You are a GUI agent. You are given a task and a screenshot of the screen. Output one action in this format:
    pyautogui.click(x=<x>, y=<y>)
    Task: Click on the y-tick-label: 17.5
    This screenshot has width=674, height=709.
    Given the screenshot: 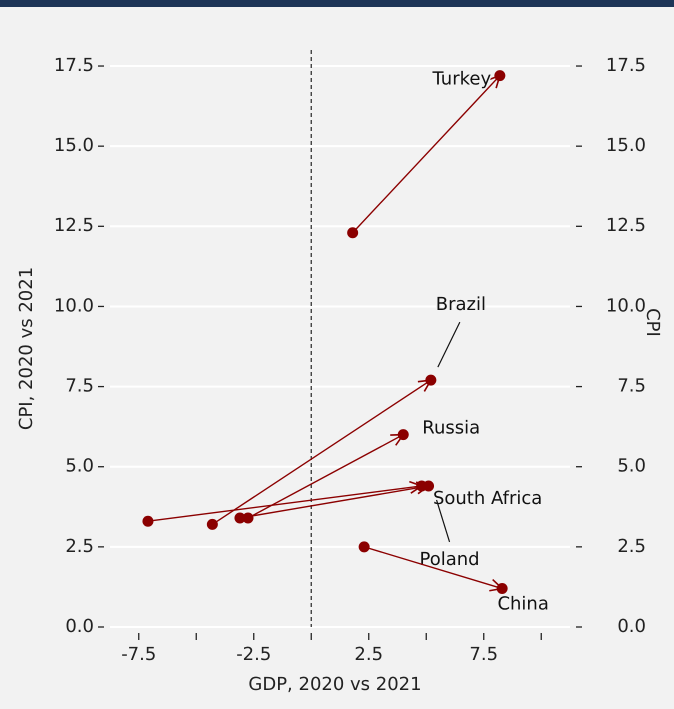 What is the action you would take?
    pyautogui.click(x=74, y=65)
    